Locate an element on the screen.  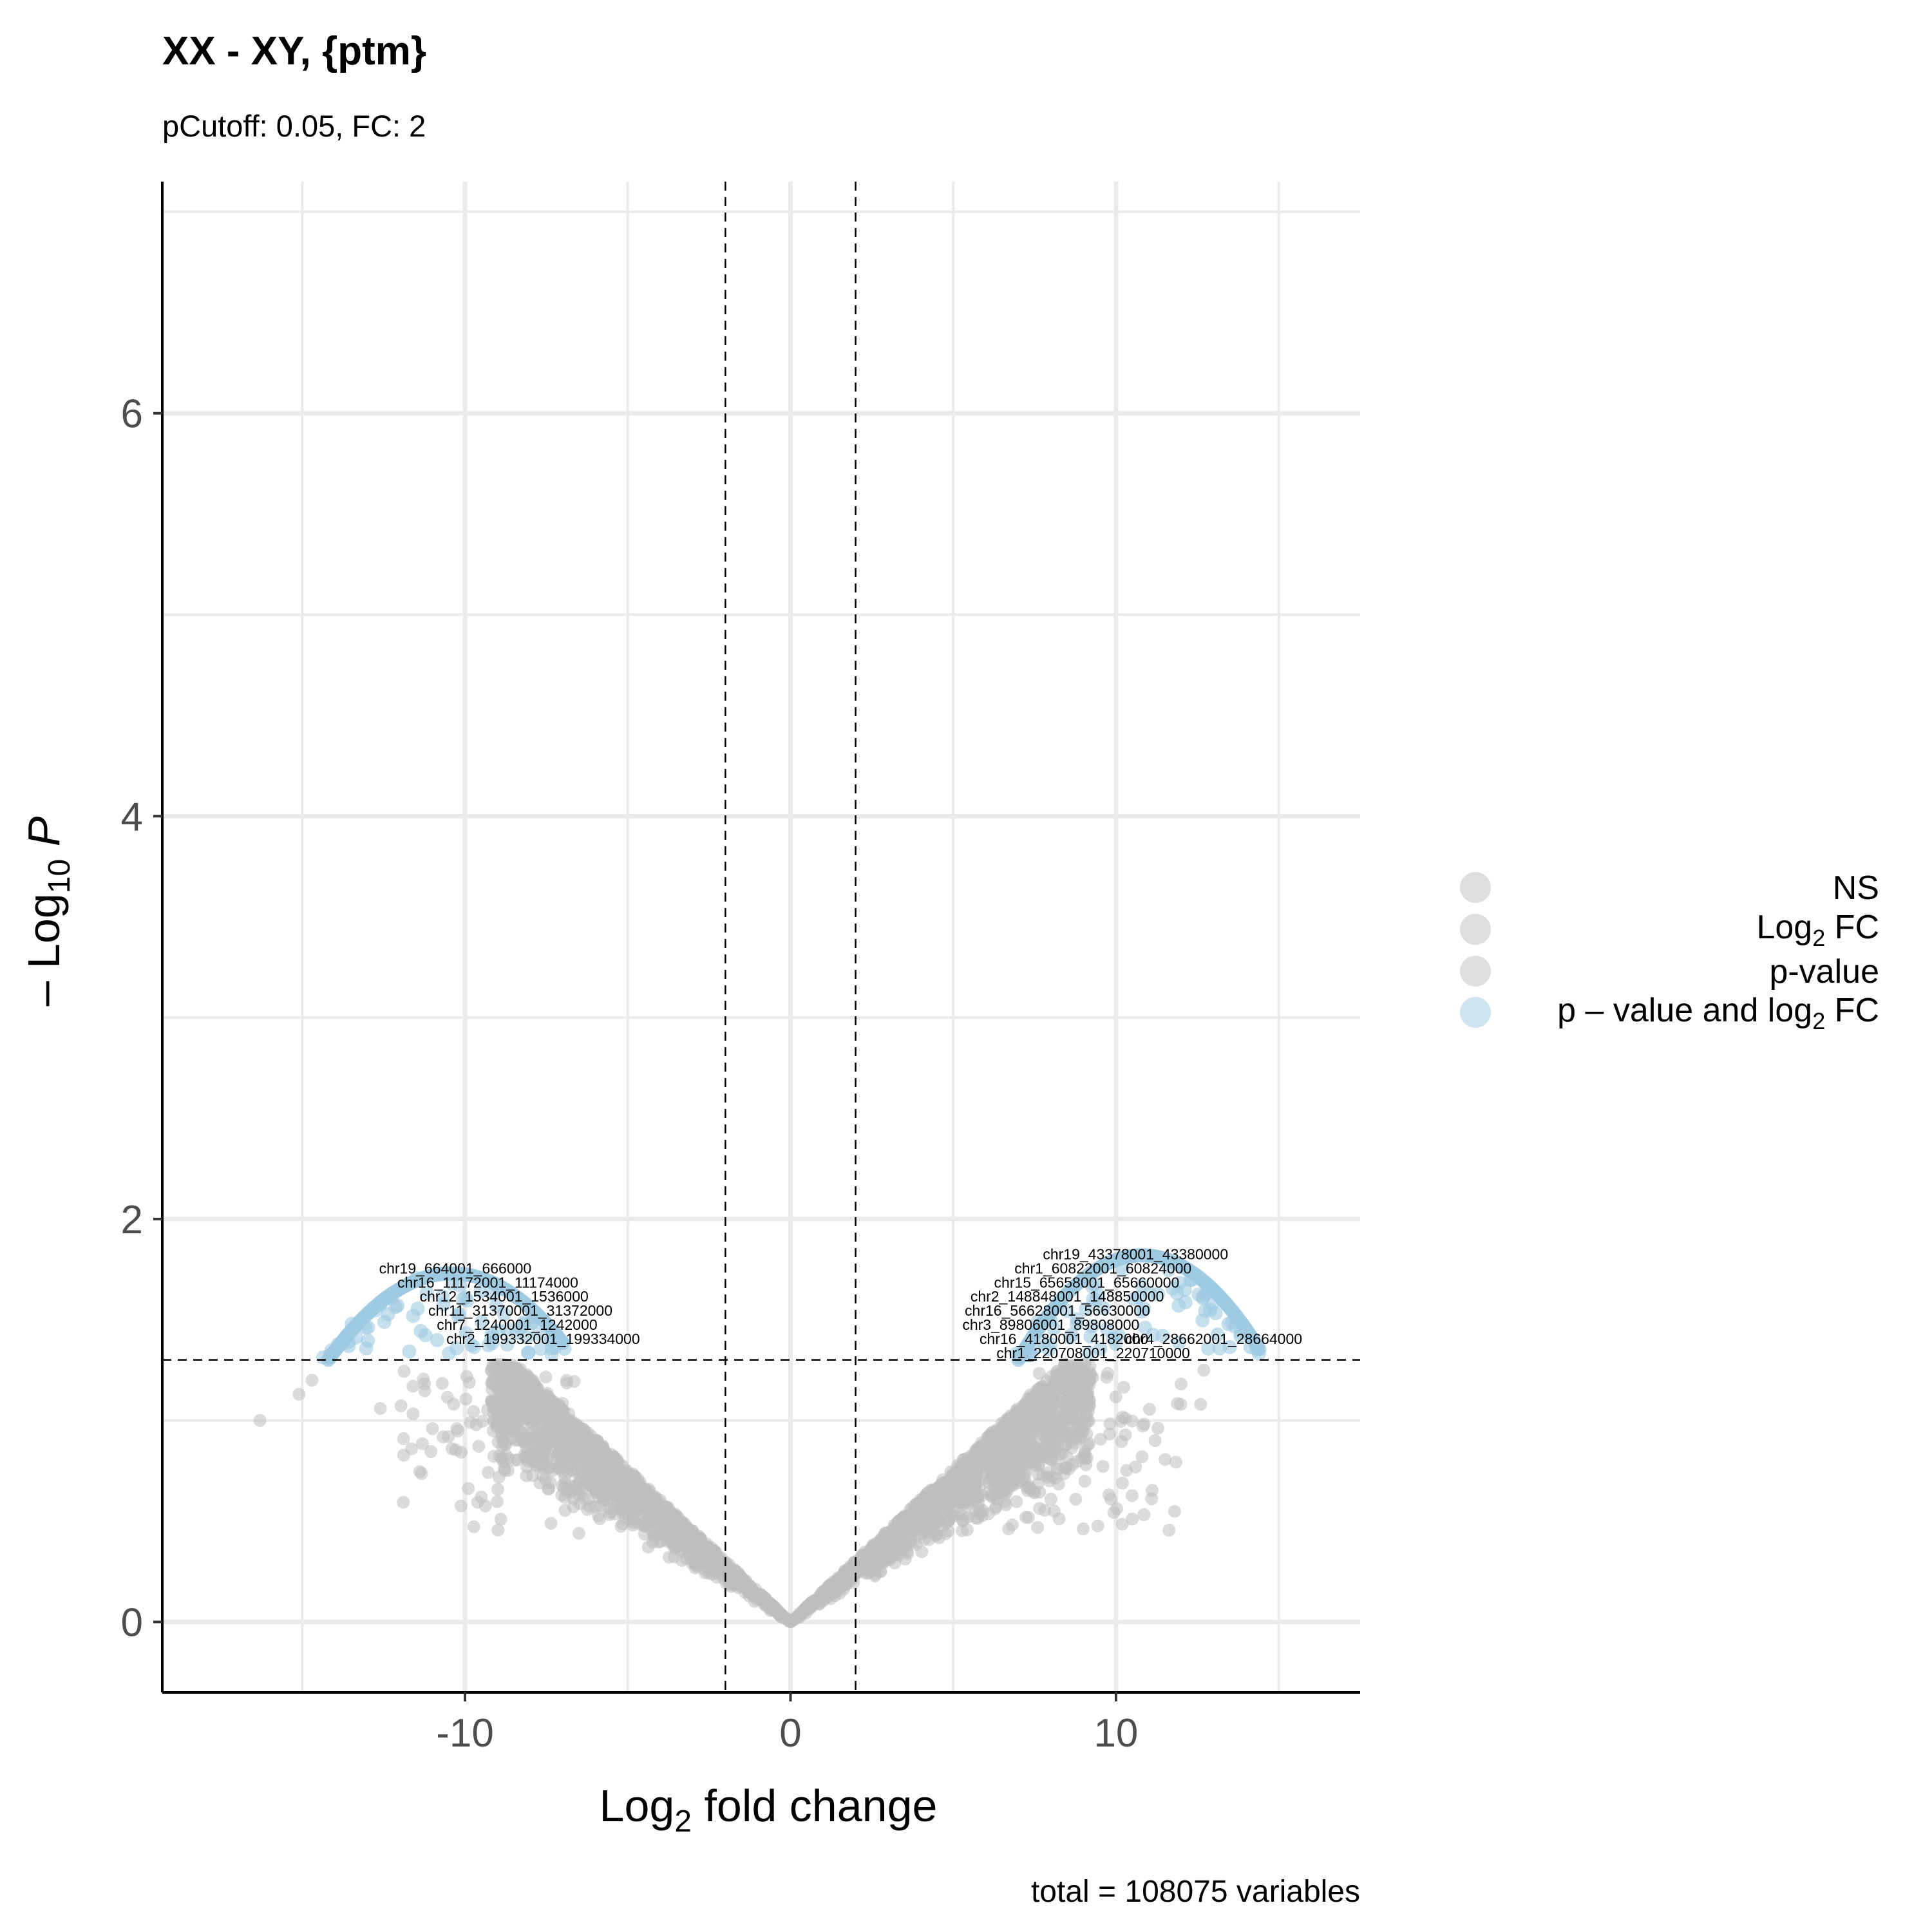
point-label: chr2_199332001_199334000 is located at coordinates (543, 1339).